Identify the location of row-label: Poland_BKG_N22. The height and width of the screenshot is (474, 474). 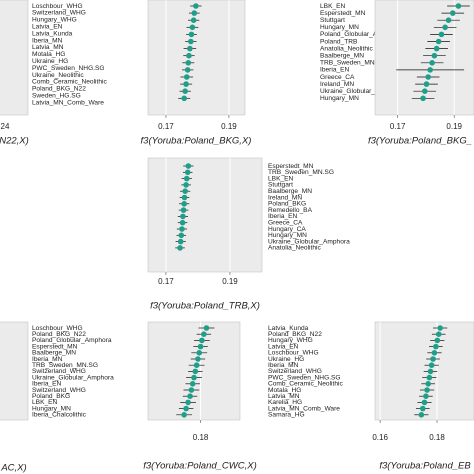
(295, 334).